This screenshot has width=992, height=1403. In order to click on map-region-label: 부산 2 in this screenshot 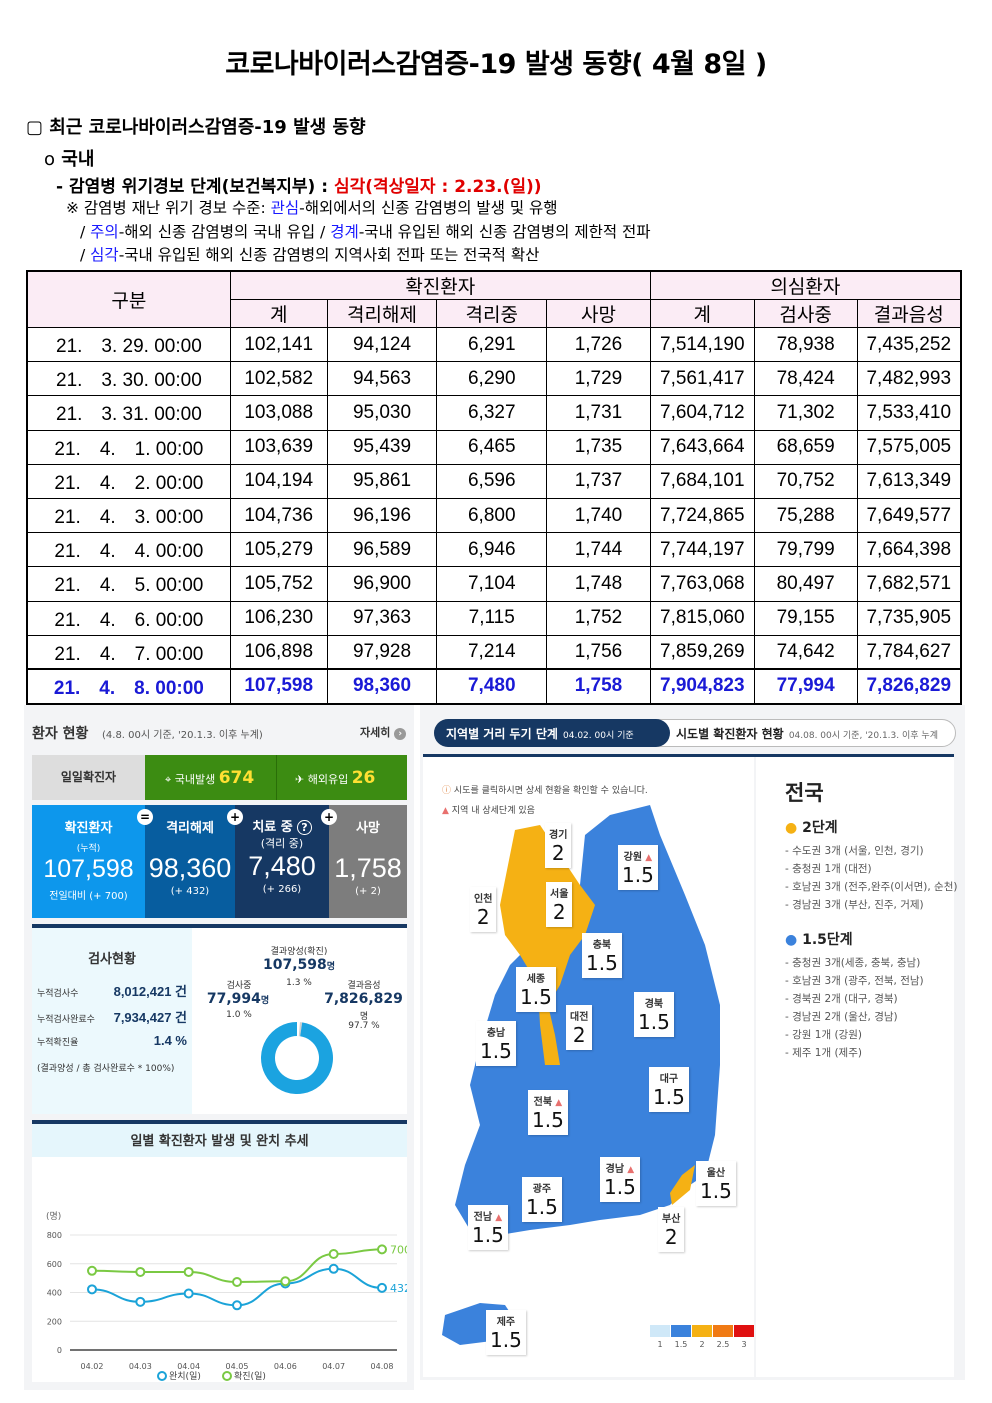, I will do `click(671, 1229)`.